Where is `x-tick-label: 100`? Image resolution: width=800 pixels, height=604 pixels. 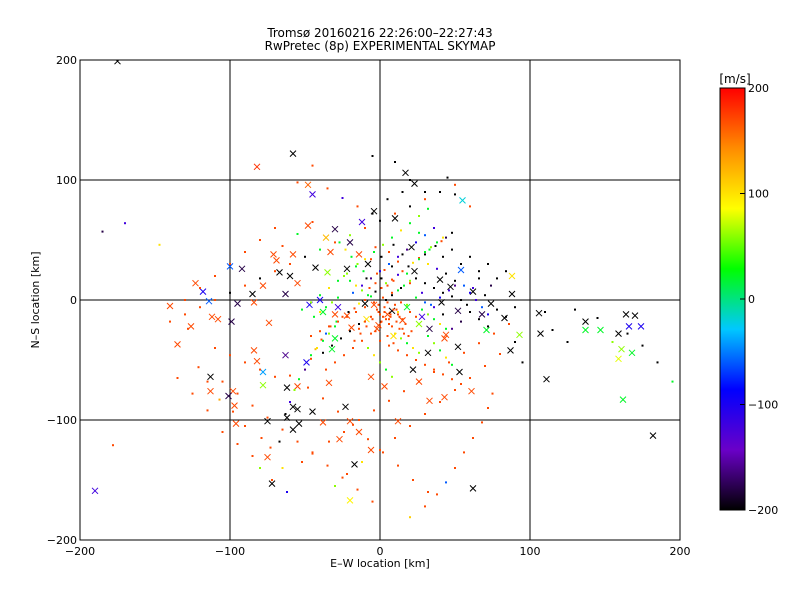
x-tick-label: 100 is located at coordinates (530, 551).